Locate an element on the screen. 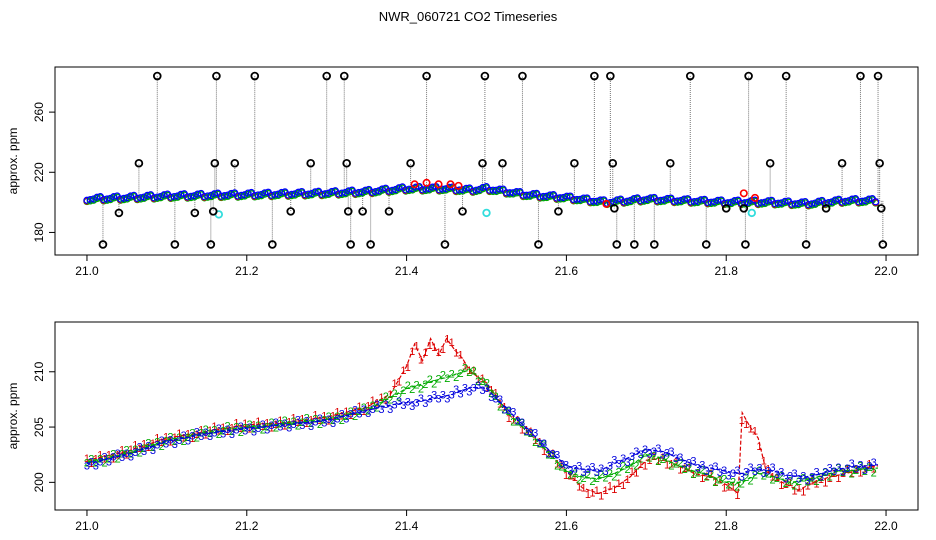 The image size is (936, 540). red-point is located at coordinates (438, 184).